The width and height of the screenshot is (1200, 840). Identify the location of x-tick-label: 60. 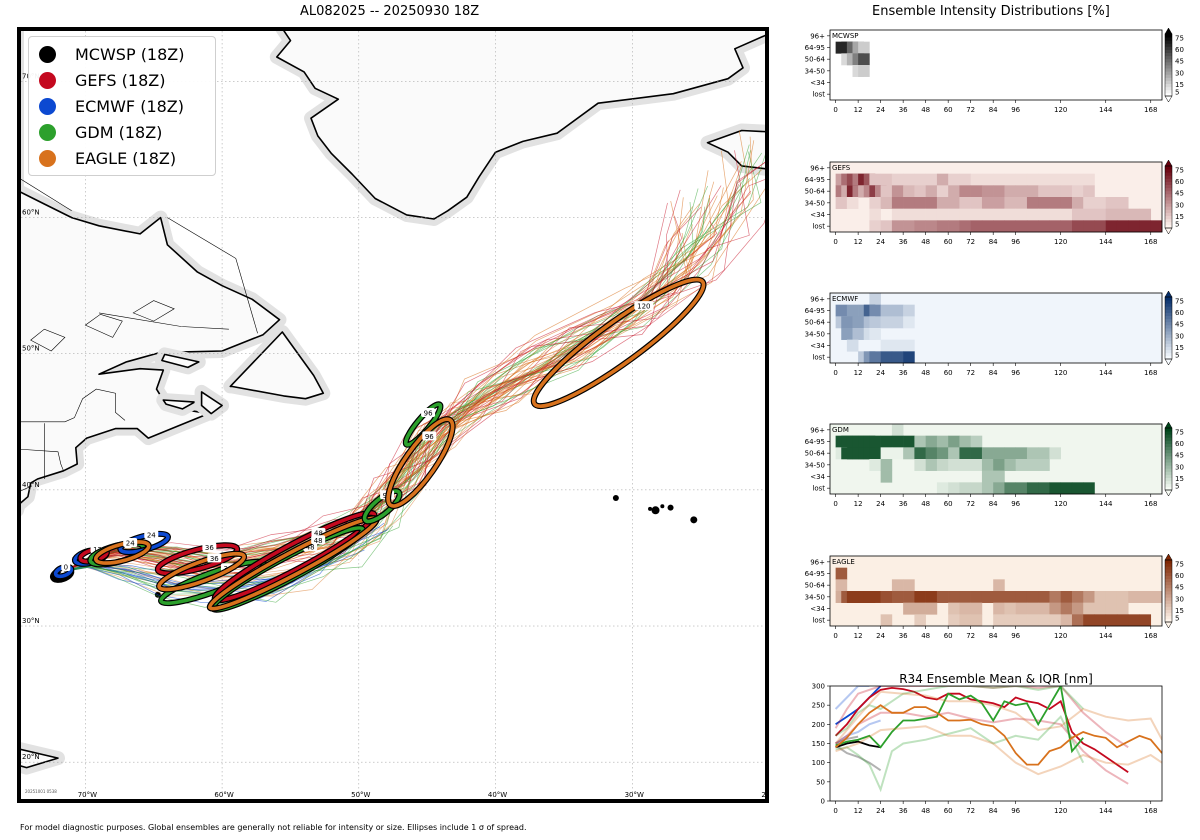
(948, 504).